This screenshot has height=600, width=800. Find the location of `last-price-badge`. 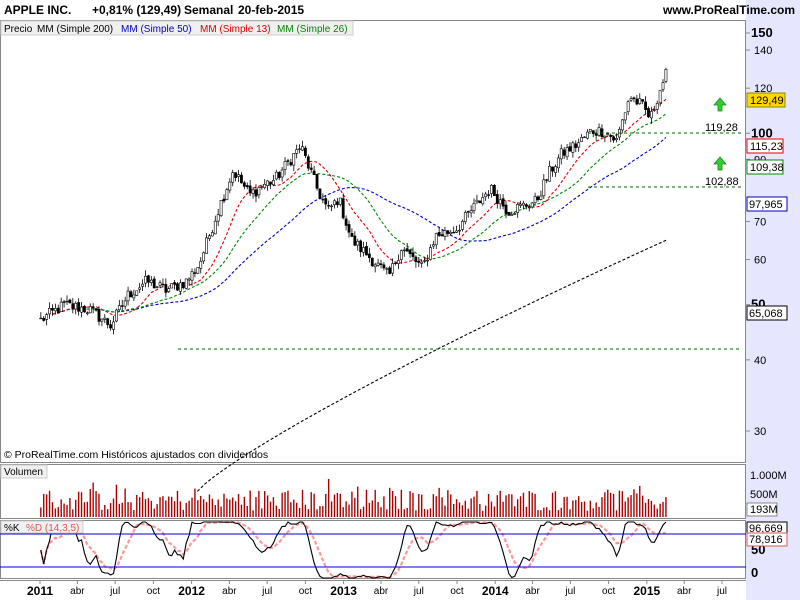

last-price-badge is located at coordinates (766, 100).